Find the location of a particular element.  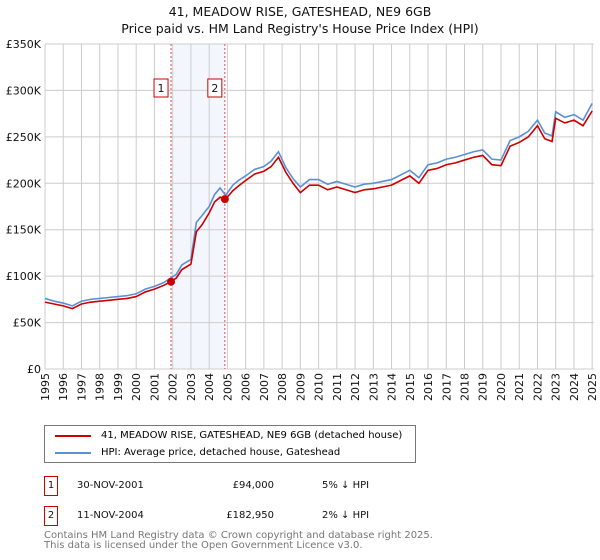

legend-swatch-hpi is located at coordinates (73, 452).